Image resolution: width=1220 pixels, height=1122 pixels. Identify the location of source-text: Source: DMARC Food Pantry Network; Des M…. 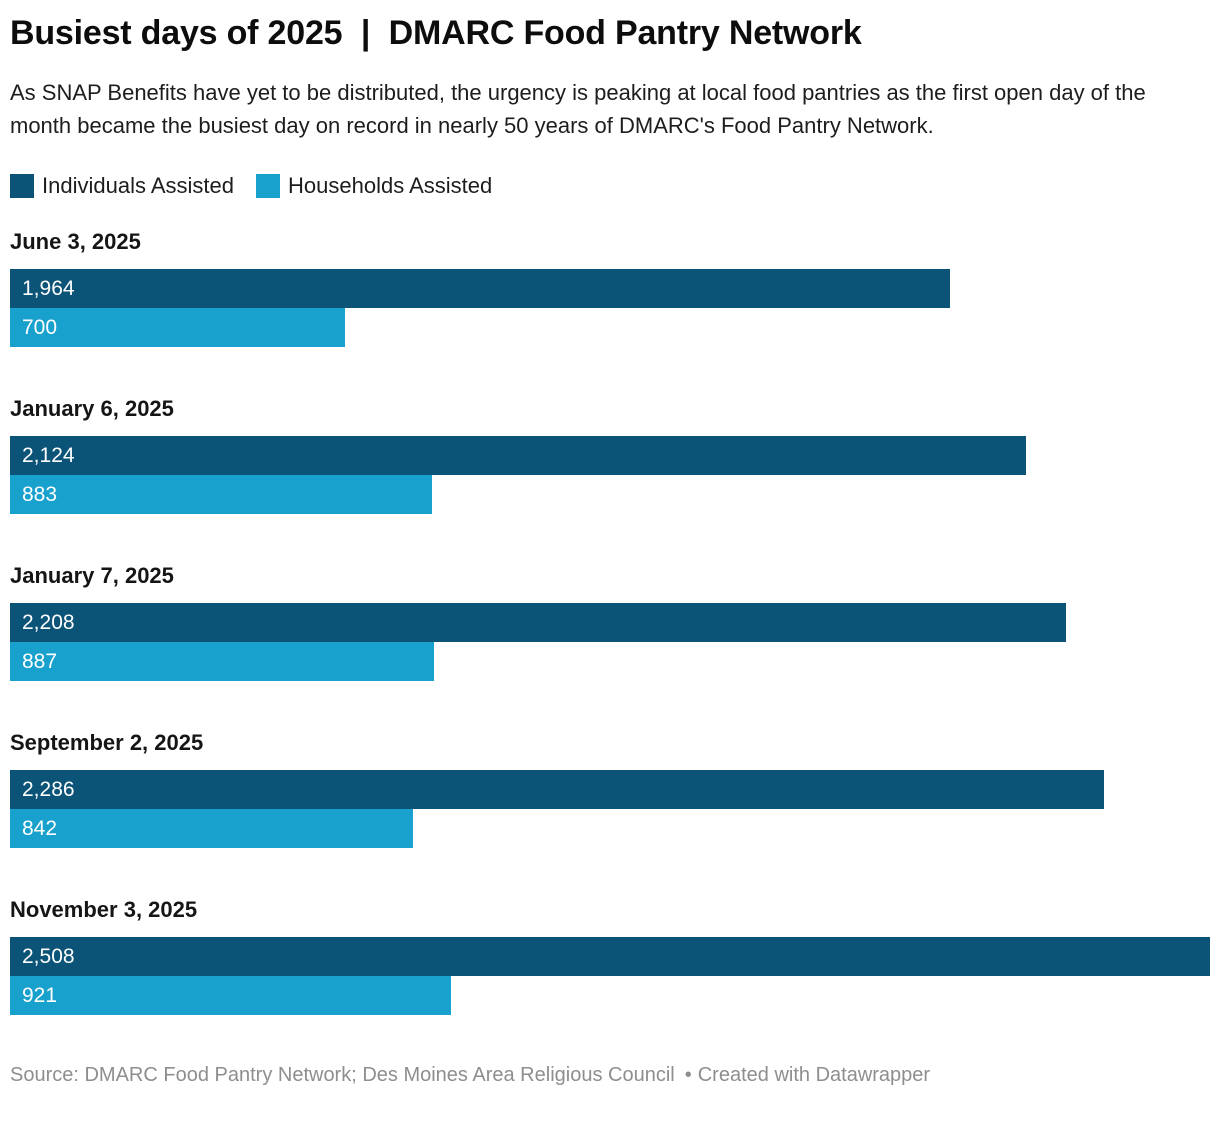
(342, 1075).